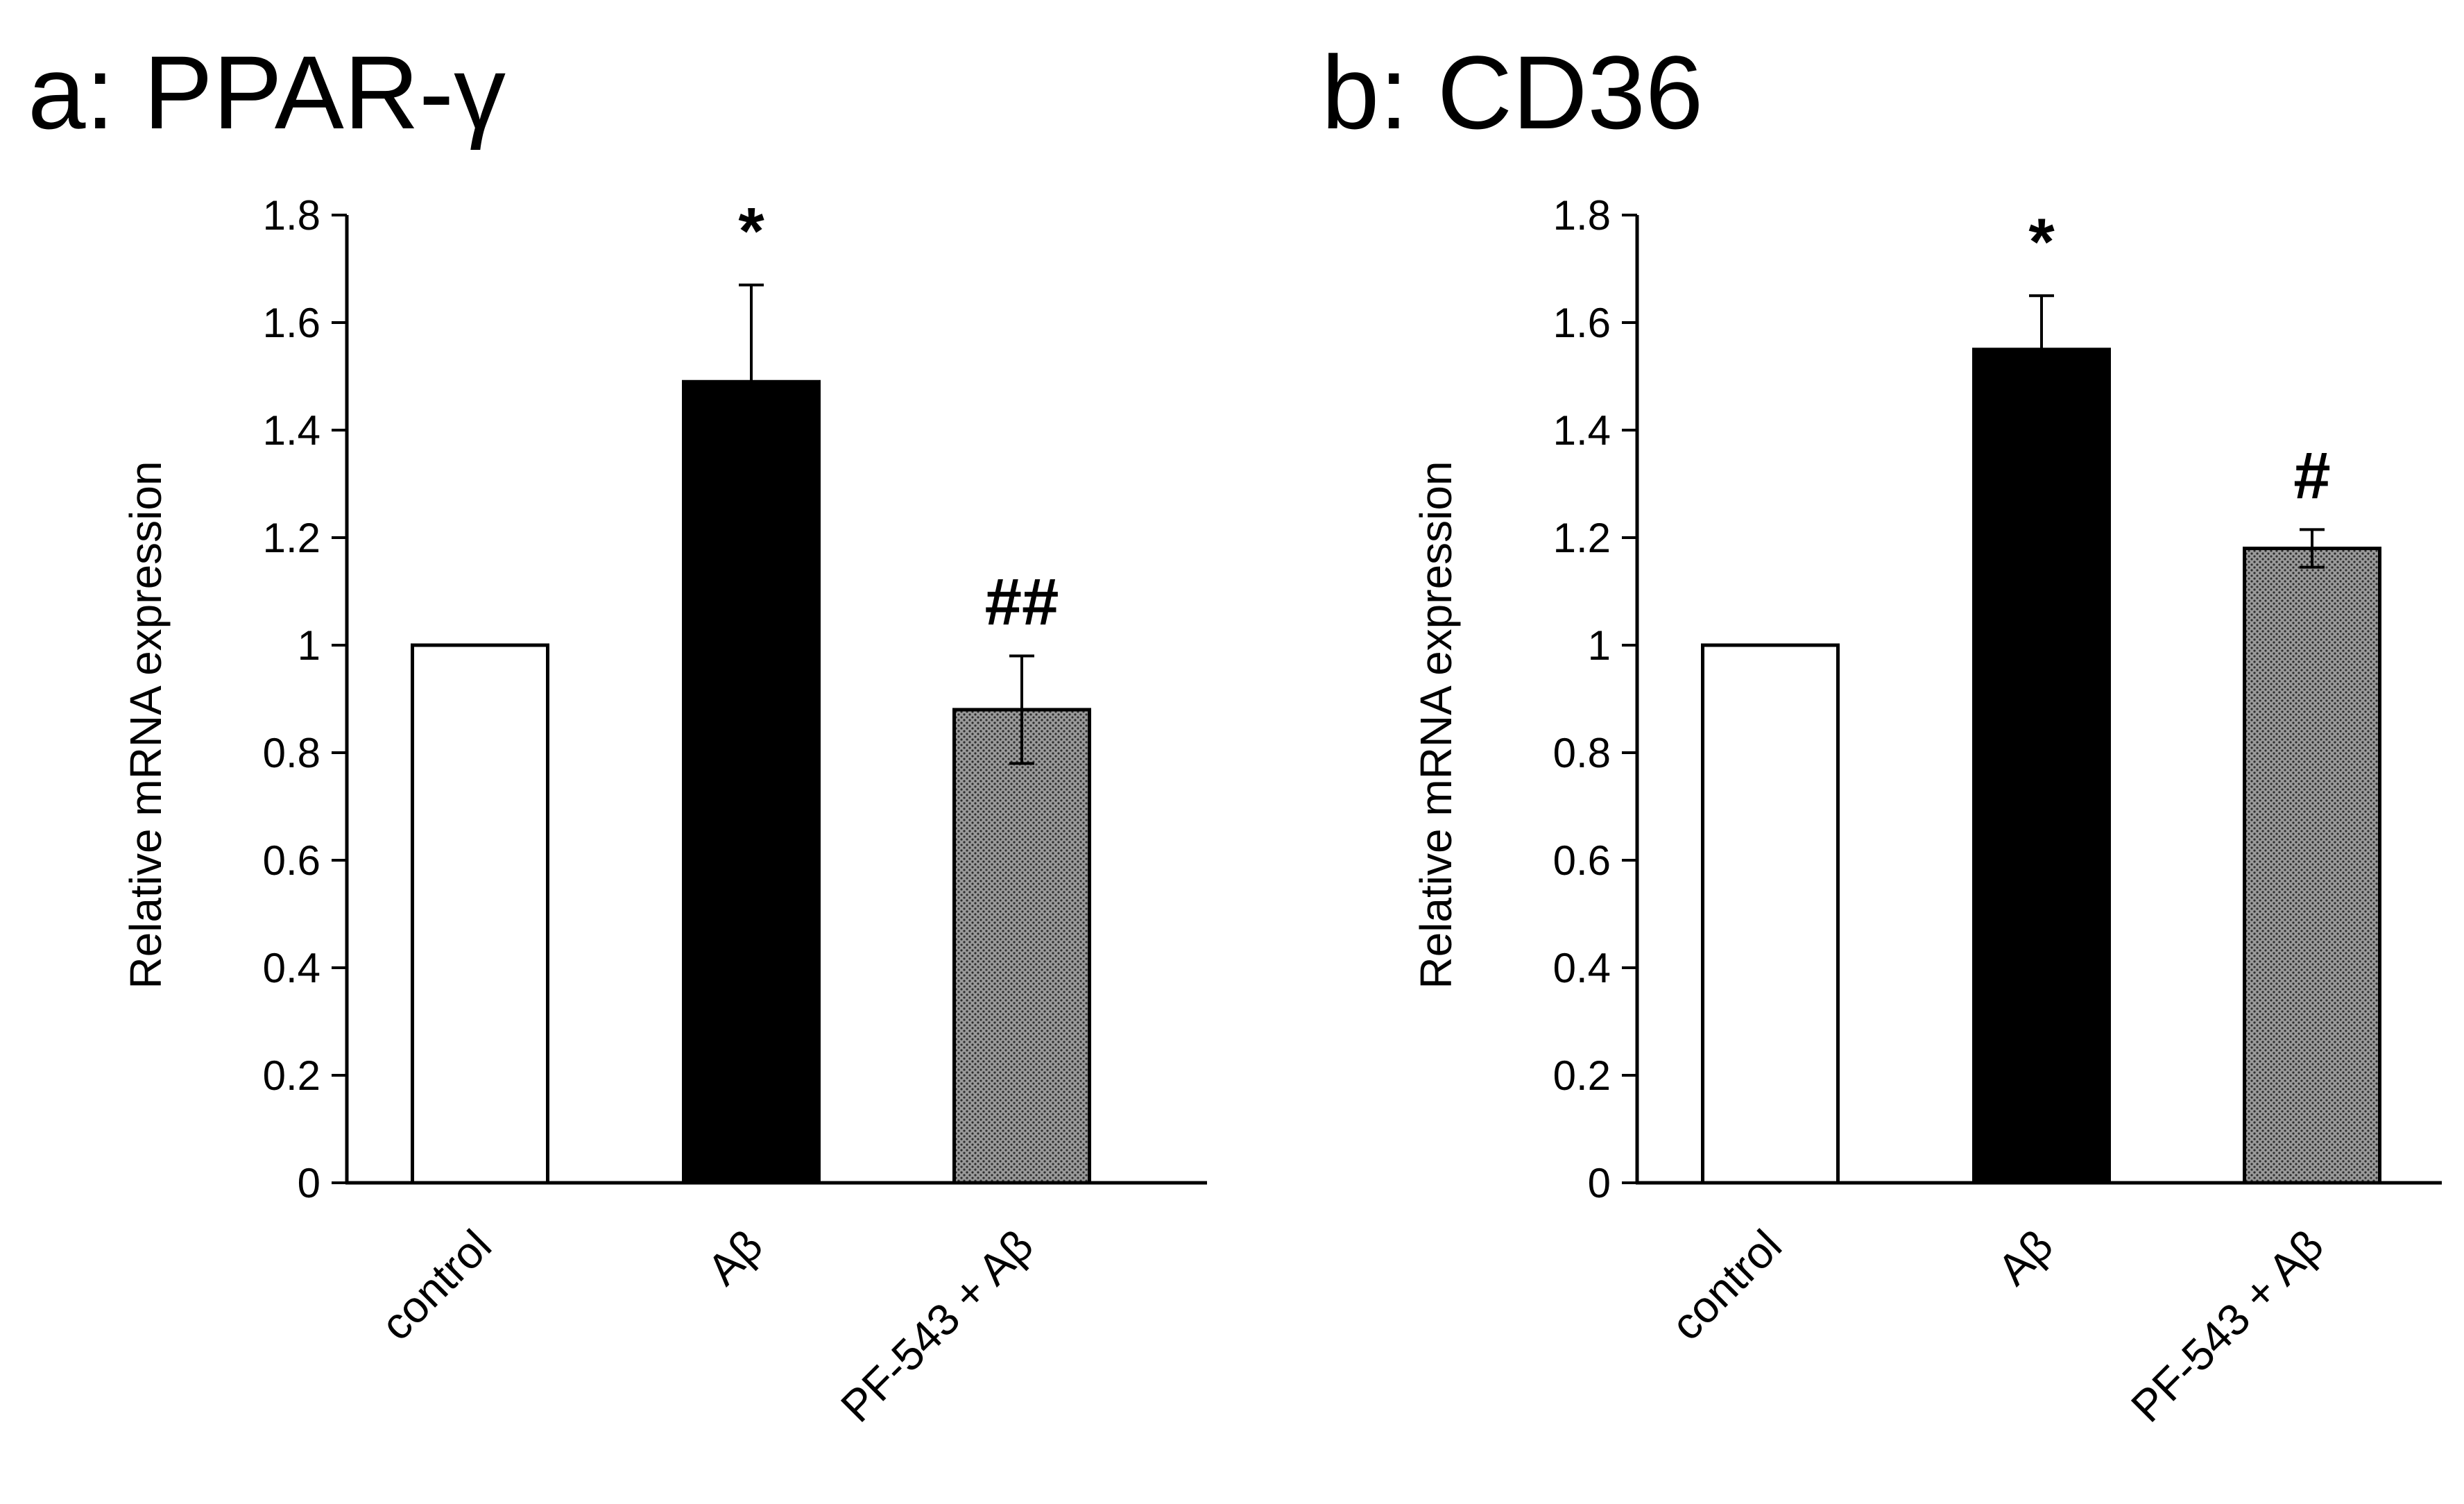  Describe the element at coordinates (1022, 602) in the screenshot. I see `significance-marker: ##` at that location.